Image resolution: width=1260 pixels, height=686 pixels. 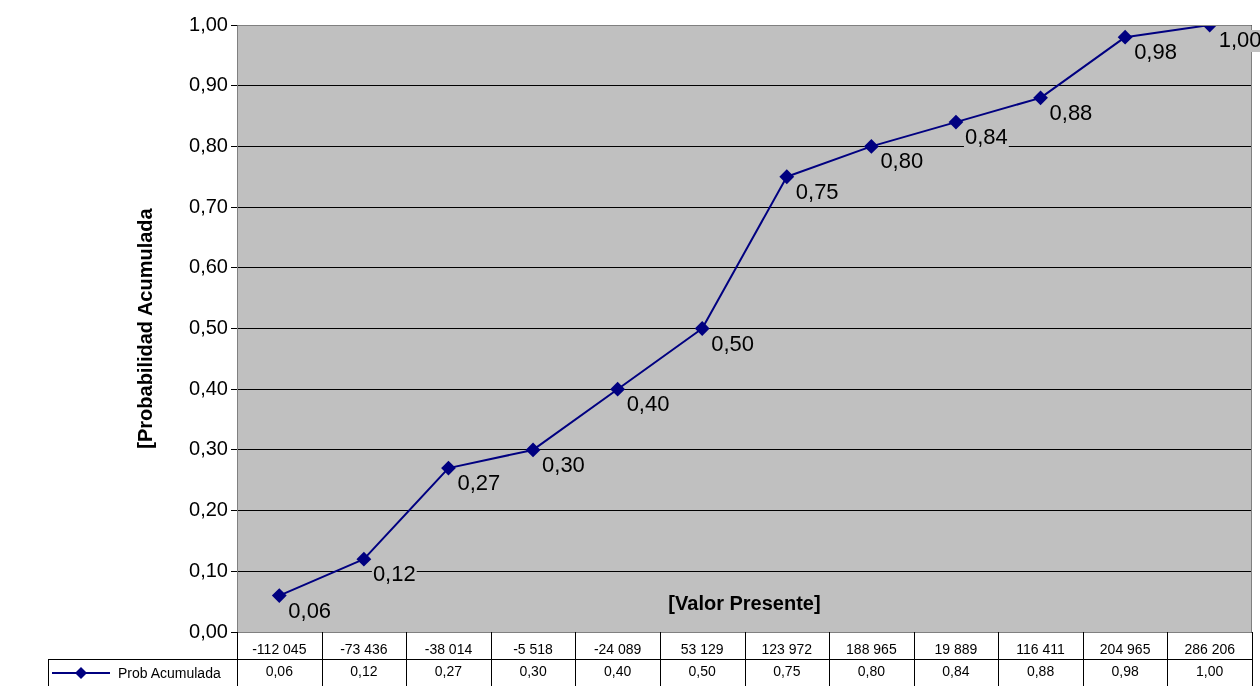 What do you see at coordinates (787, 670) in the screenshot?
I see `data-label: 0,75` at bounding box center [787, 670].